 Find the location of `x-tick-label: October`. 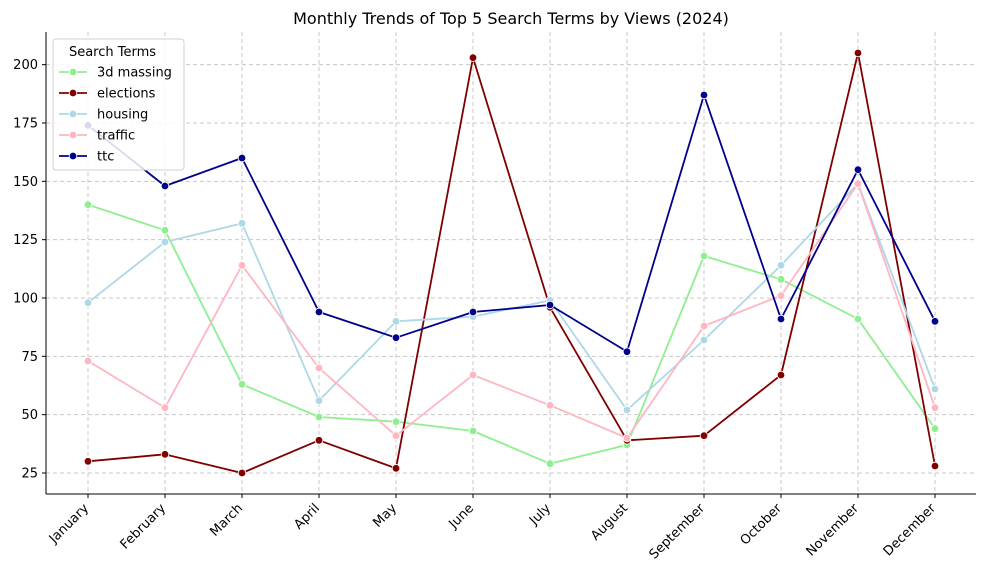

x-tick-label: October is located at coordinates (762, 525).